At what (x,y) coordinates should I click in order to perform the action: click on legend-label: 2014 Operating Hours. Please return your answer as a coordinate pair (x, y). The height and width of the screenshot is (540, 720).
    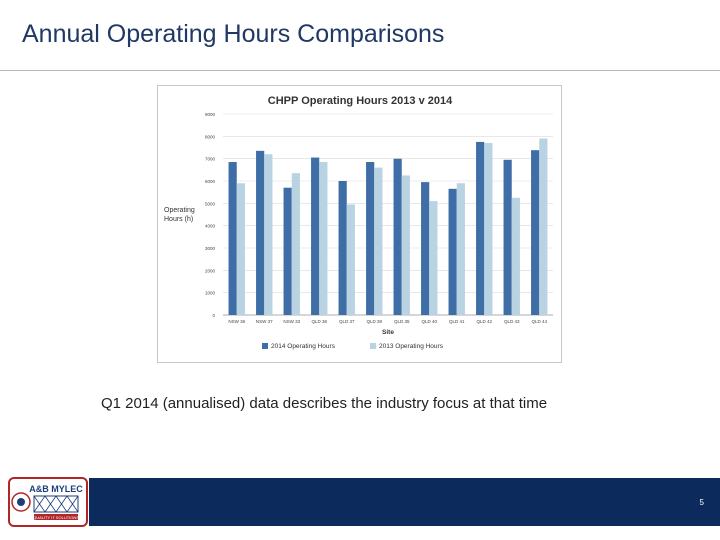
    Looking at the image, I should click on (303, 346).